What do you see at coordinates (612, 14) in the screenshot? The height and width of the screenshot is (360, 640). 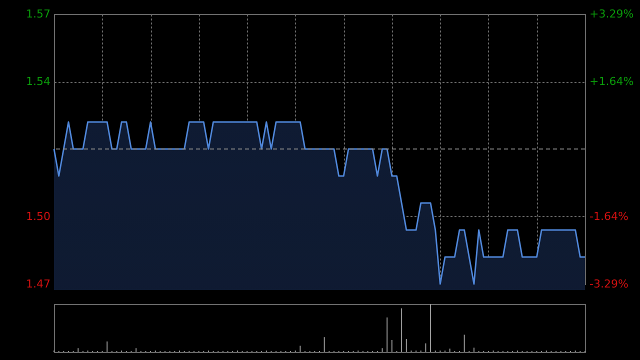 I see `y2-tick-label: +3.29%` at bounding box center [612, 14].